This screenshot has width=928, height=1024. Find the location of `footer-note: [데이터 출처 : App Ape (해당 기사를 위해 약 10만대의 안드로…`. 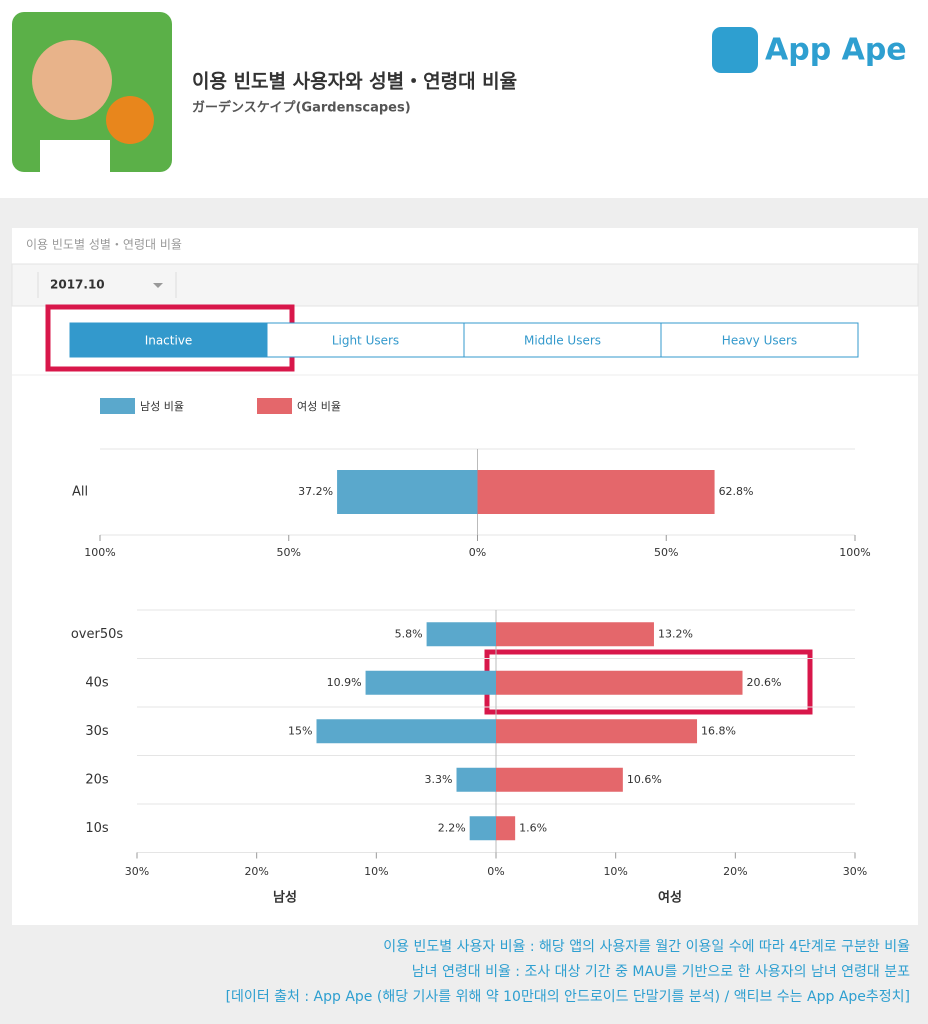

footer-note: [데이터 출처 : App Ape (해당 기사를 위해 약 10만대의 안드로… is located at coordinates (568, 997).